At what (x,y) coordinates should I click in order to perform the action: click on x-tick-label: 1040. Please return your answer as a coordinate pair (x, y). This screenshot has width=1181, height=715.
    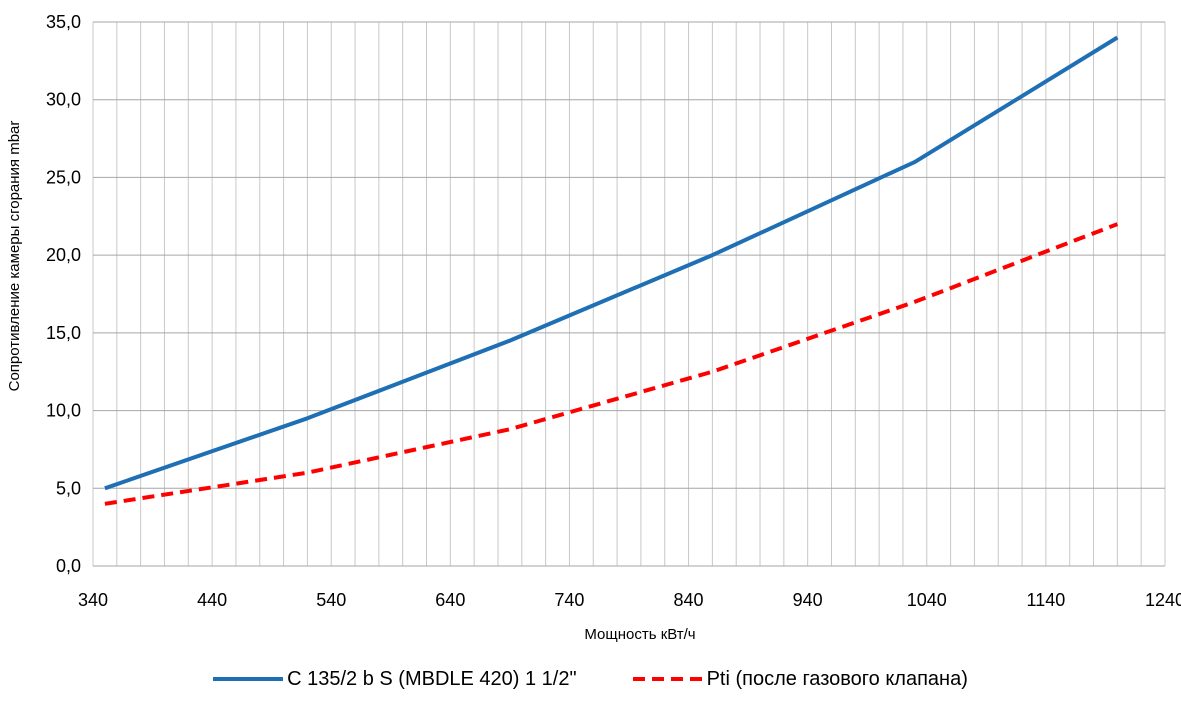
    Looking at the image, I should click on (927, 600).